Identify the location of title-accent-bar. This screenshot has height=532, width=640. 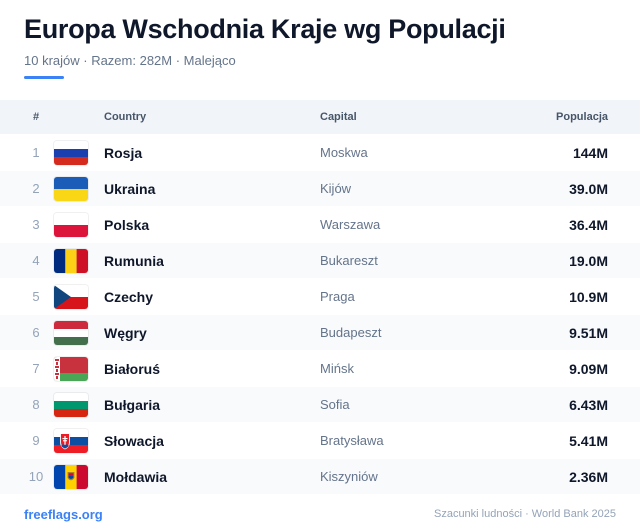
(44, 77).